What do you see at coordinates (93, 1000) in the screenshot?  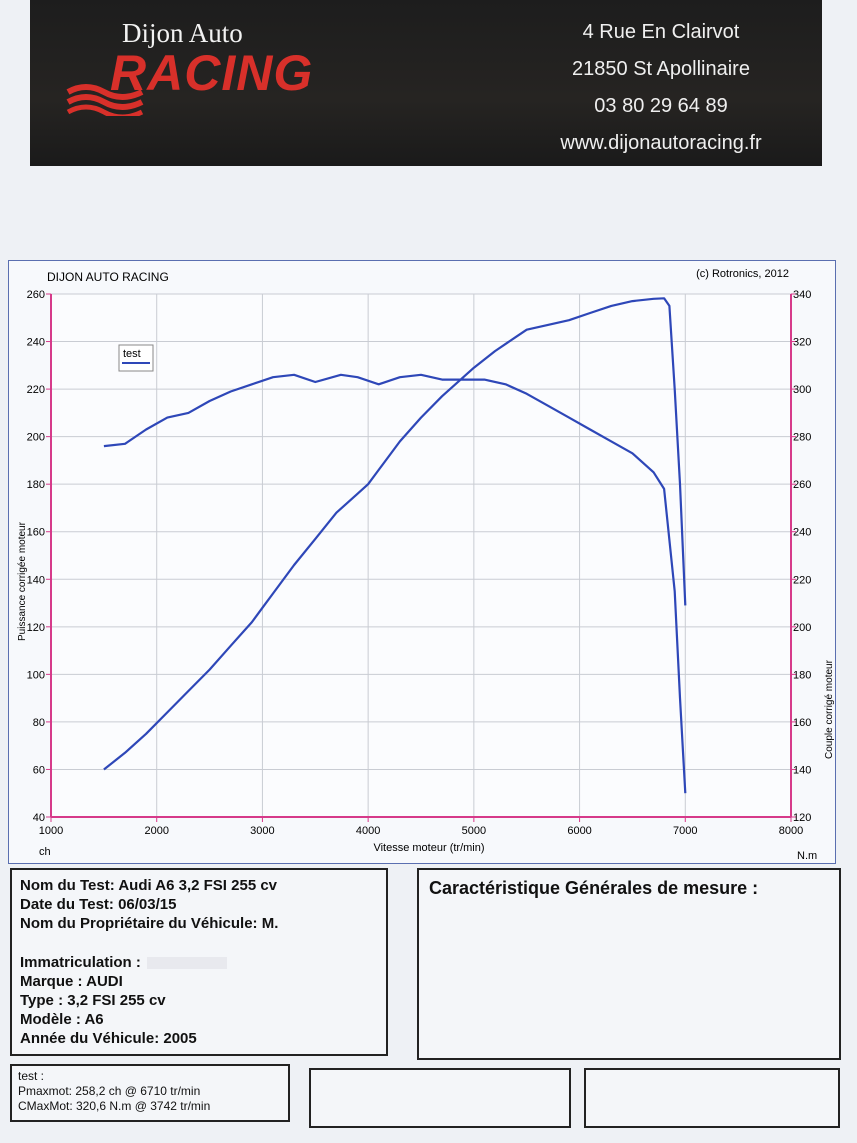 I see `vehicle-type: Type : 3,2 FSI 255 cv` at bounding box center [93, 1000].